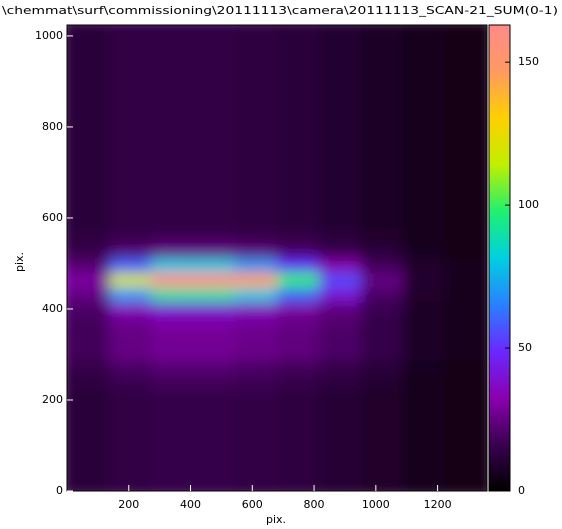  I want to click on colorbar-tick-label: 150, so click(528, 61).